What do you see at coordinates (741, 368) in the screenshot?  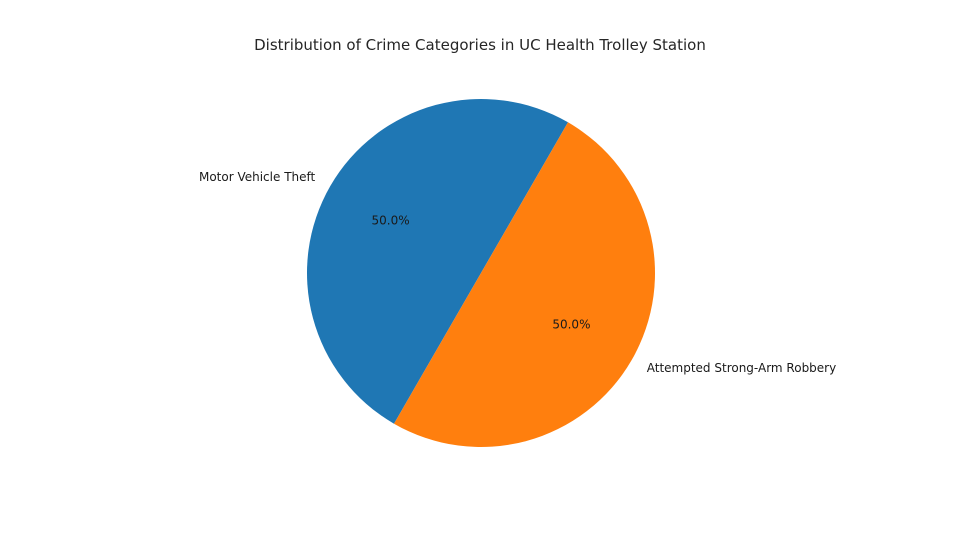 I see `slice-label-2: Attempted Strong-Arm Robbery` at bounding box center [741, 368].